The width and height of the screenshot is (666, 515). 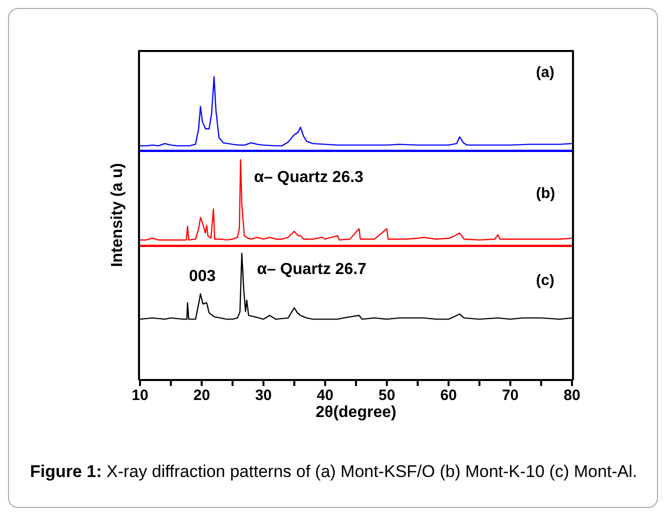 I want to click on annotation: 003, so click(x=202, y=277).